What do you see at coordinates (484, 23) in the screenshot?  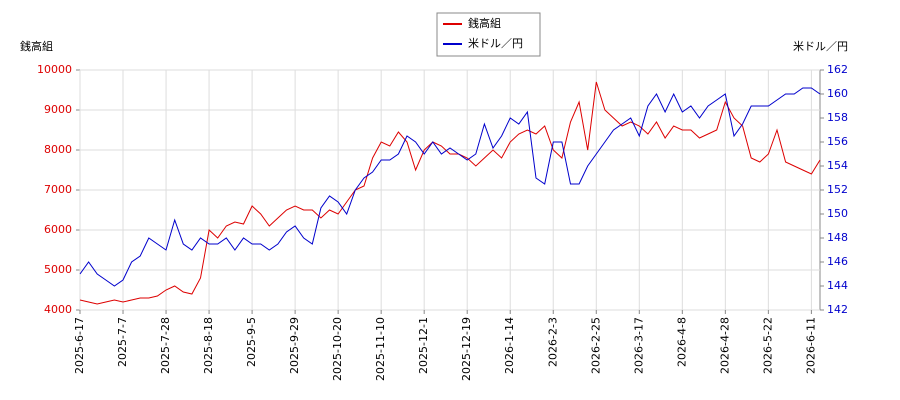 I see `legend-label: 銭高組` at bounding box center [484, 23].